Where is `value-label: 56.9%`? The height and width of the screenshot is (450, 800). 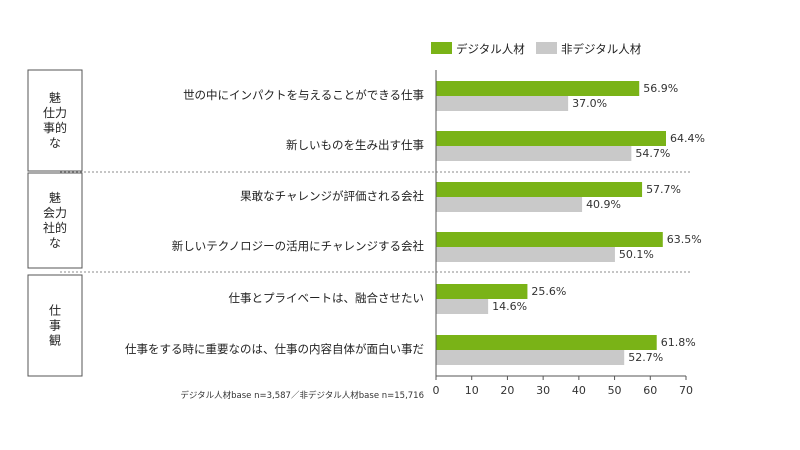
value-label: 56.9% is located at coordinates (660, 88).